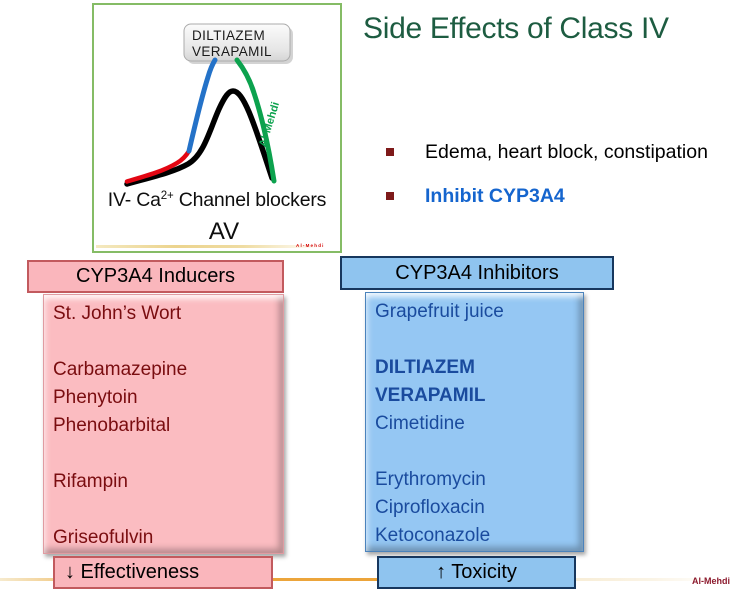  What do you see at coordinates (425, 367) in the screenshot?
I see `inhibitor-drug: DILTIAZEM` at bounding box center [425, 367].